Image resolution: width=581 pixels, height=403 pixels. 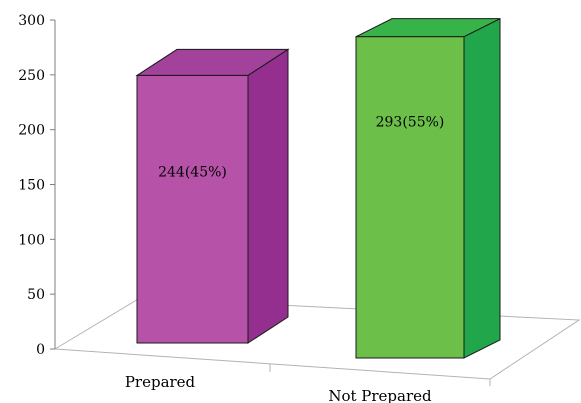 I want to click on y-axis: 0 50 100 150 200 250 300, so click(x=37, y=185).